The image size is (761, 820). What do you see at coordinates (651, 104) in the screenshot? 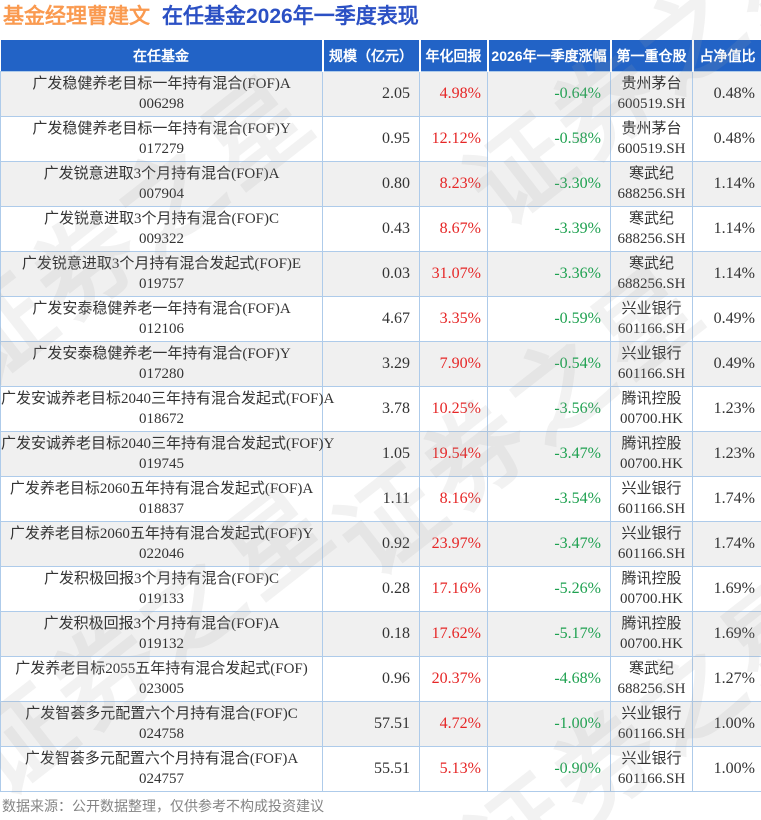
I see `holding-code: 600519.SH` at bounding box center [651, 104].